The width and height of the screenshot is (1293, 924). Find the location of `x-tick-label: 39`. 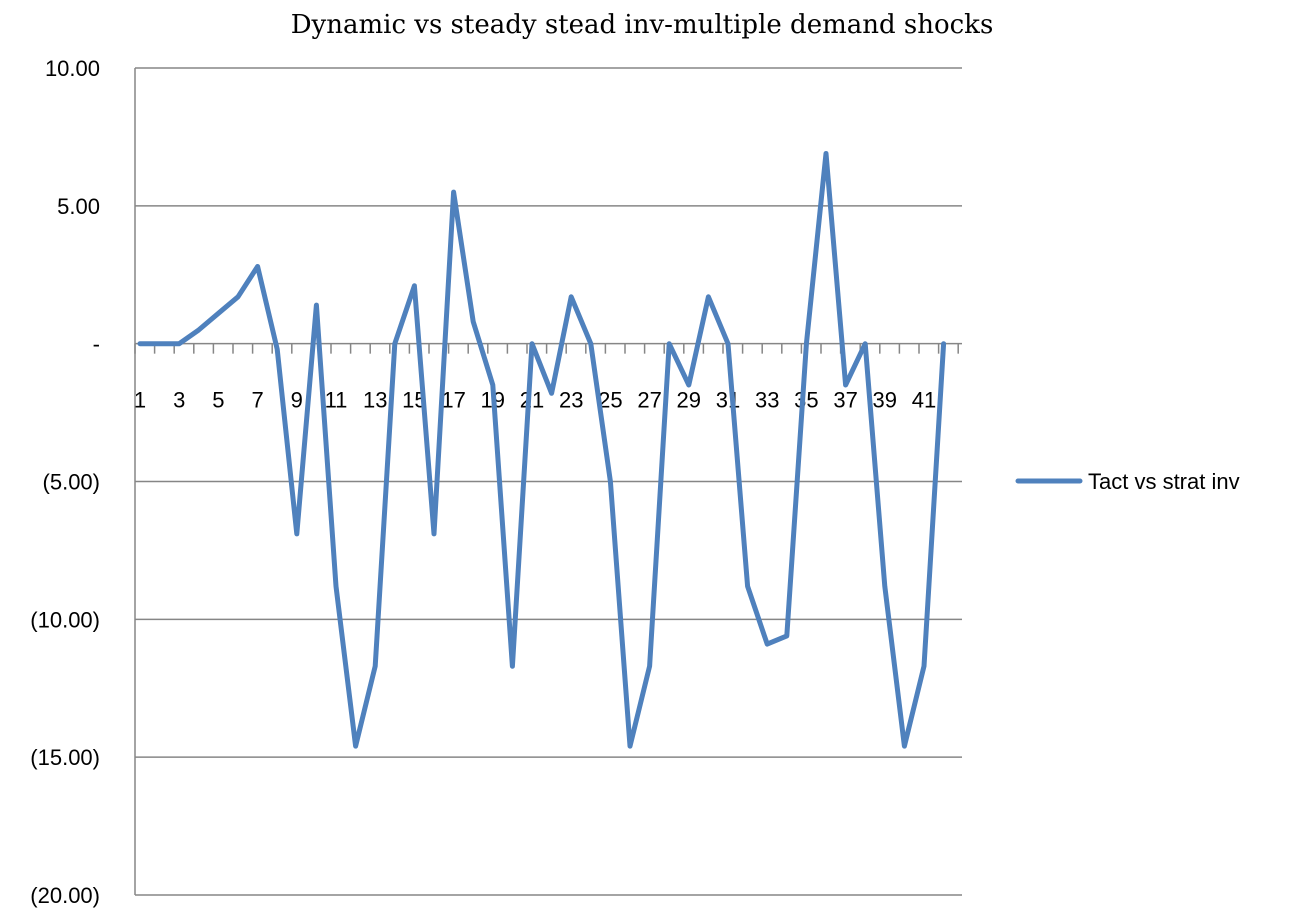

x-tick-label: 39 is located at coordinates (885, 400).